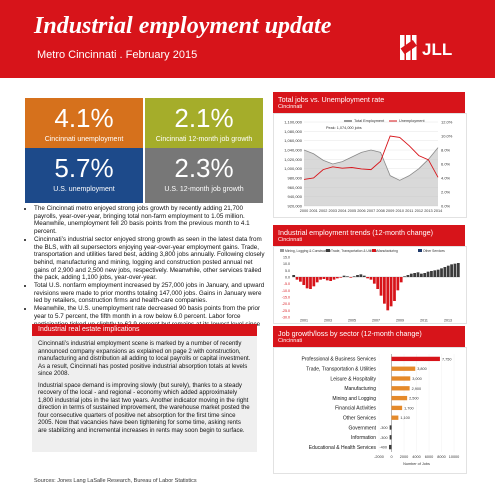 The height and width of the screenshot is (495, 495). What do you see at coordinates (339, 360) in the screenshot?
I see `category-label: Professional & Business Services` at bounding box center [339, 360].